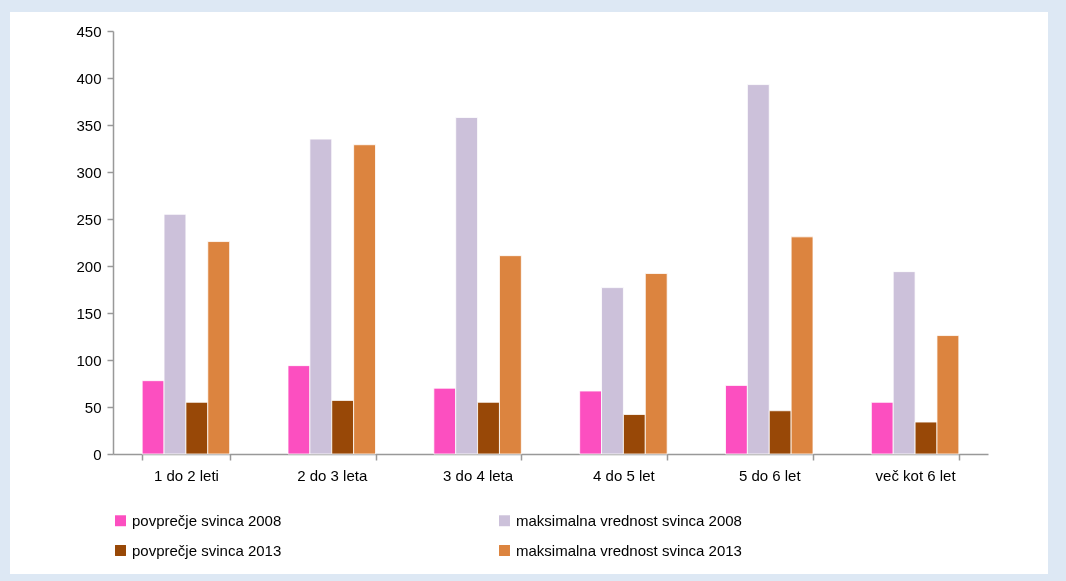 The width and height of the screenshot is (1066, 581). Describe the element at coordinates (89, 78) in the screenshot. I see `y-tick-label: 400` at that location.